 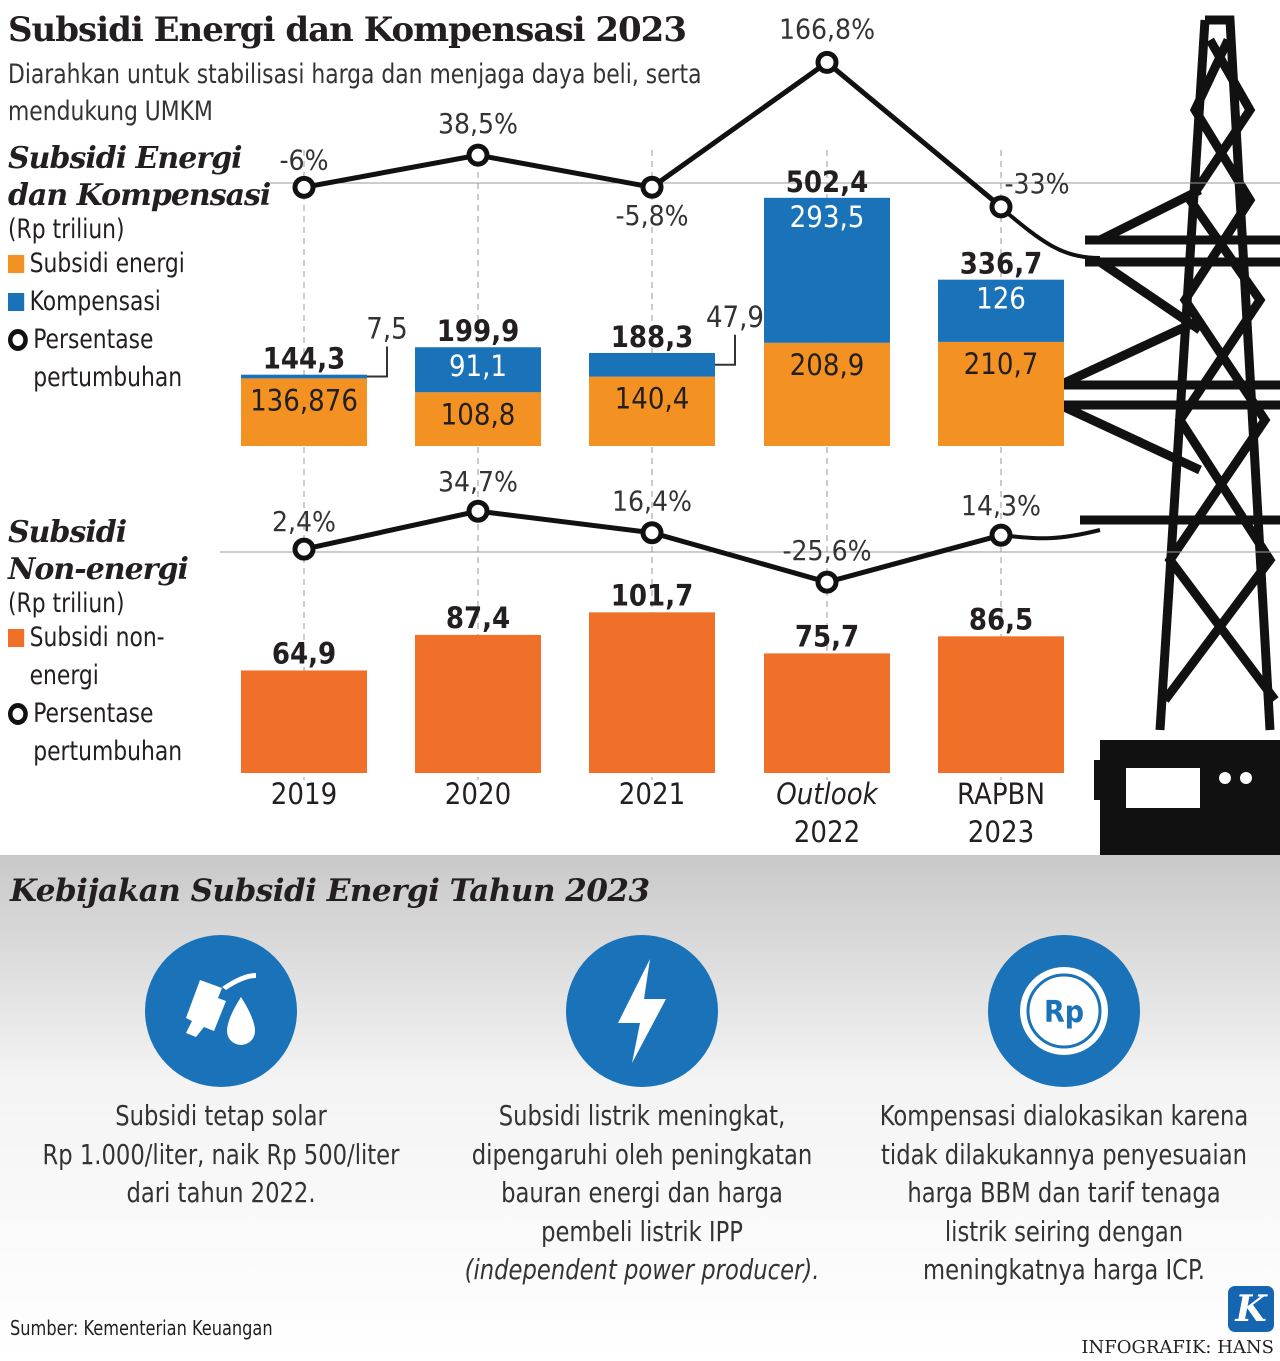 I want to click on growth-label: -25,6%, so click(x=826, y=550).